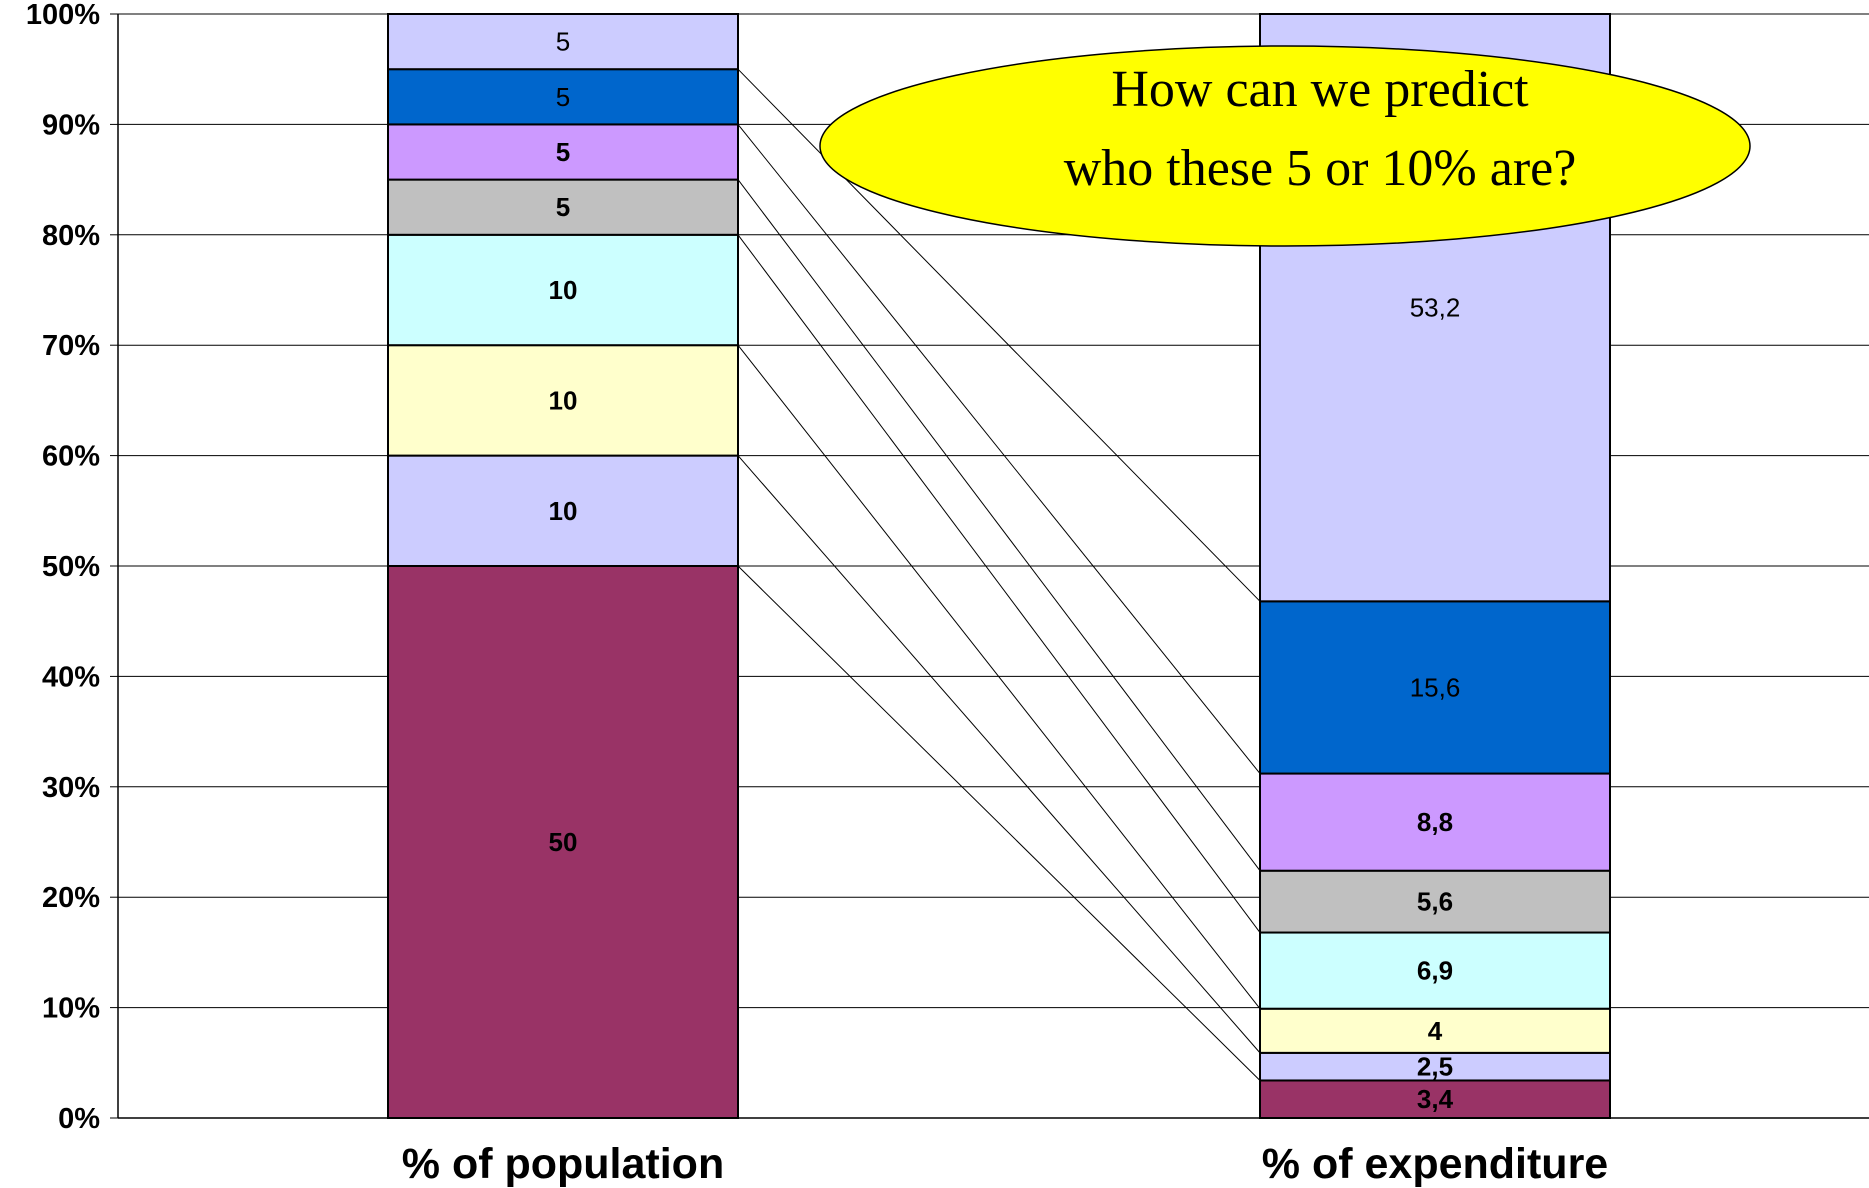 This screenshot has width=1869, height=1188. Describe the element at coordinates (563, 1164) in the screenshot. I see `category-label: % of population` at that location.